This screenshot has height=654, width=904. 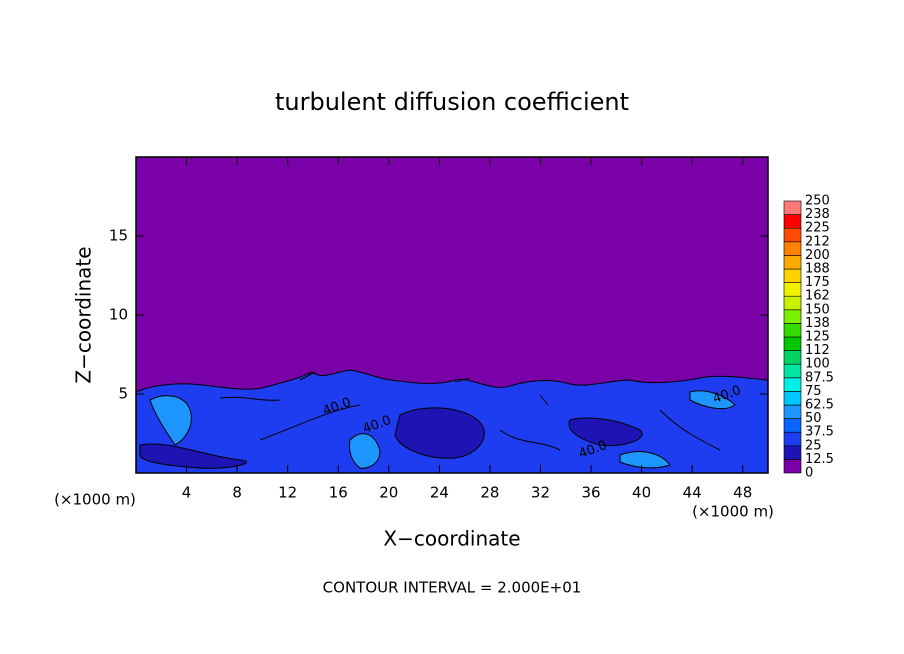 What do you see at coordinates (692, 493) in the screenshot?
I see `x-tick-label: 44` at bounding box center [692, 493].